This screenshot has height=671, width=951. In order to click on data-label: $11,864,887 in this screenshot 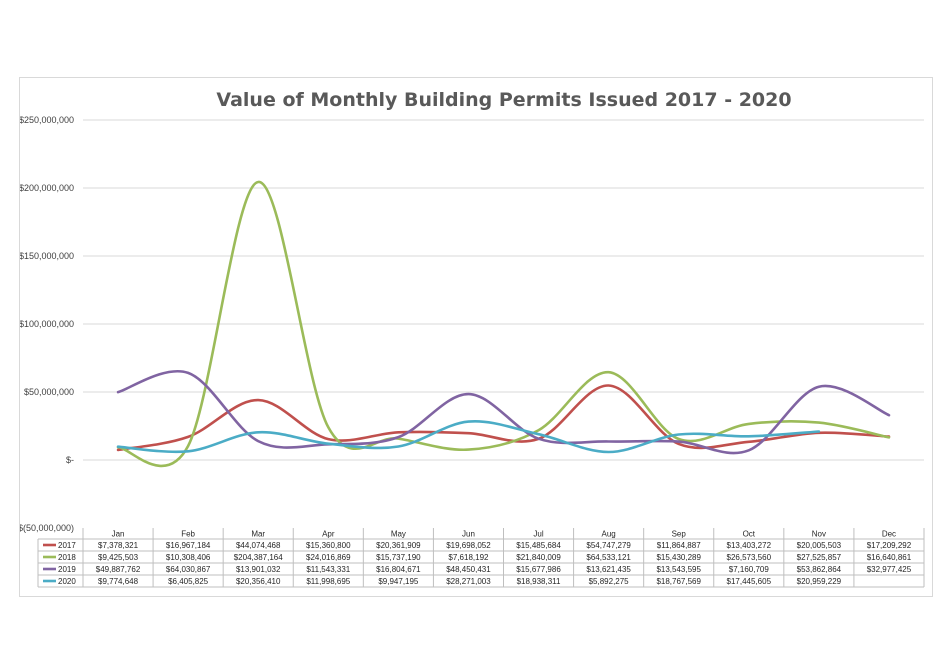, I will do `click(679, 545)`.